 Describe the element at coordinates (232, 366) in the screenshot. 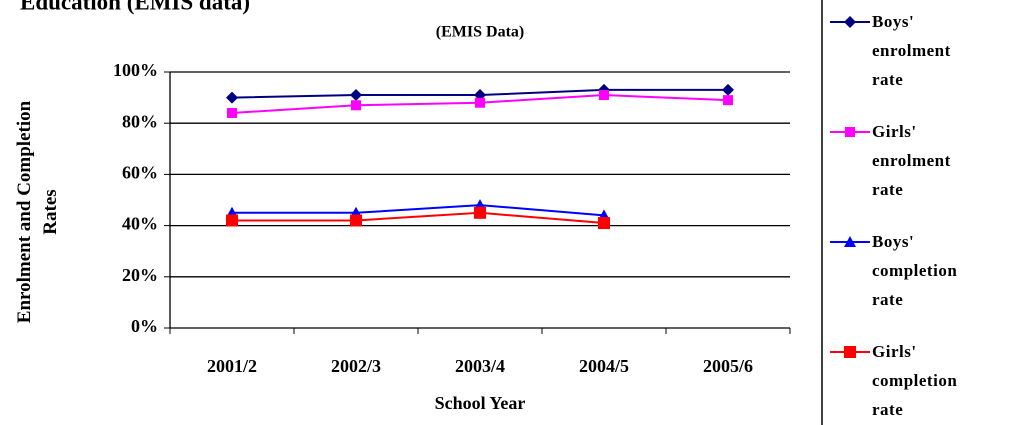

I see `x-tick-label: 2001/2` at that location.